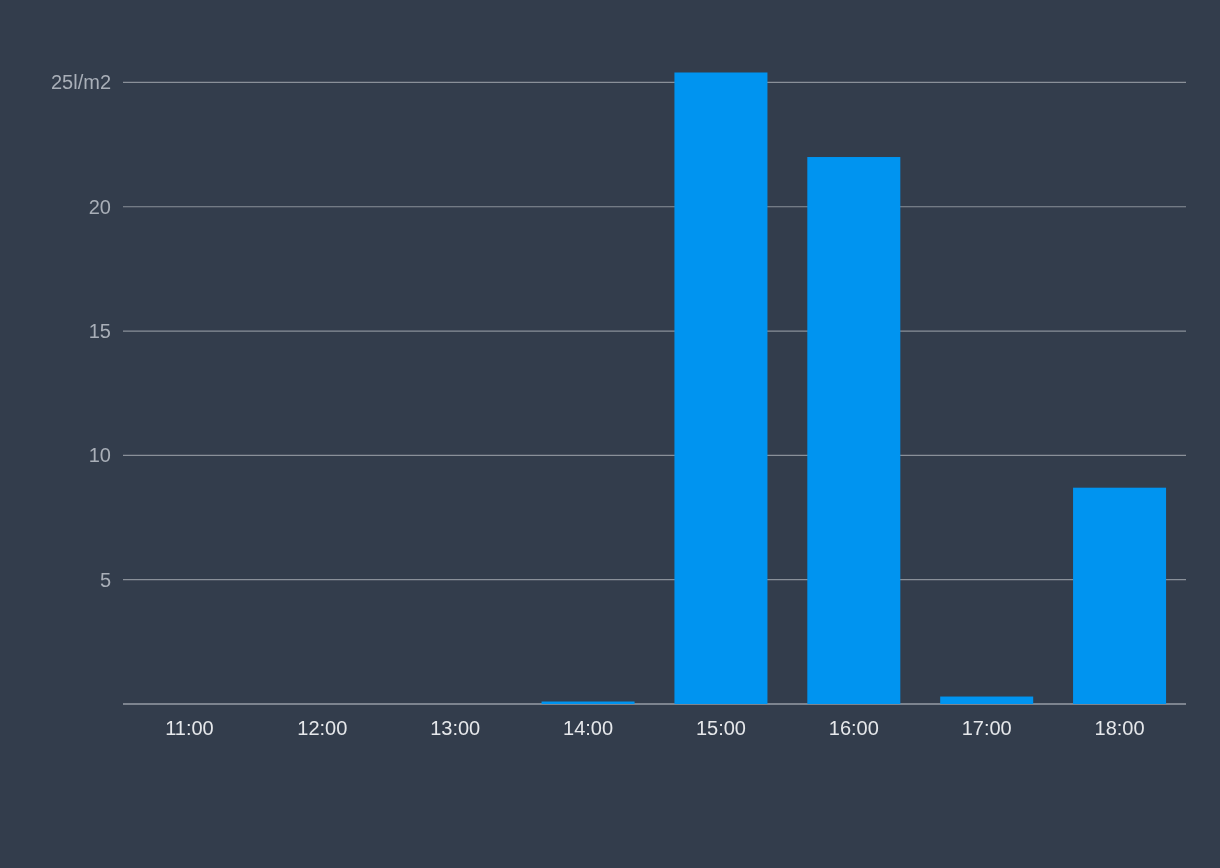 This screenshot has width=1220, height=868. I want to click on y-tick-label: 15, so click(99, 331).